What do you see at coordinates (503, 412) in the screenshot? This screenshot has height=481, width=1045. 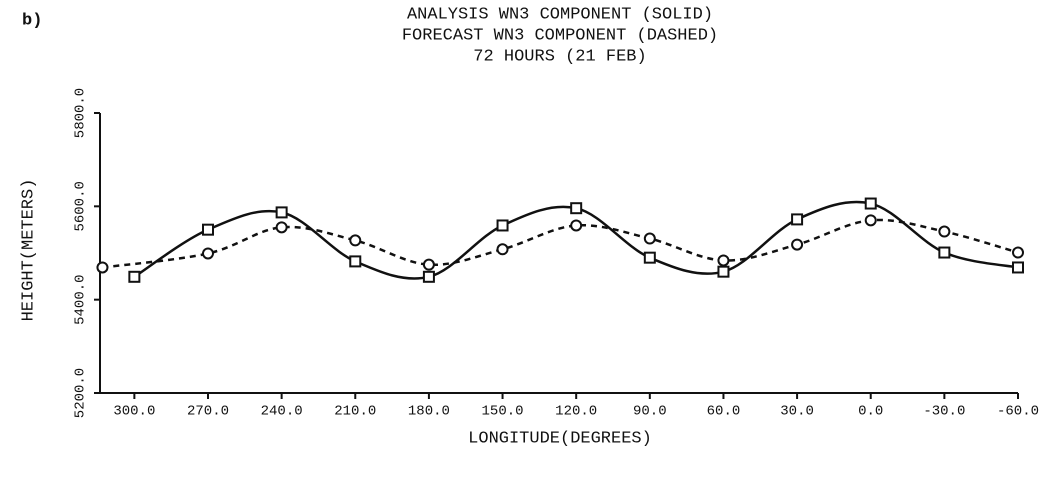 I see `x-tick-label: 150.0` at bounding box center [503, 412].